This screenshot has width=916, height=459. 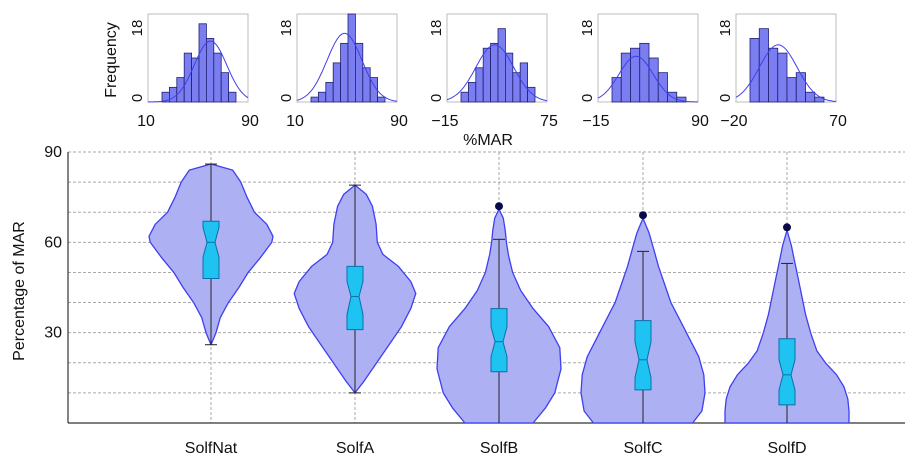 I want to click on histogram-panel-solfd: 0 18 −20 70, so click(x=782, y=71).